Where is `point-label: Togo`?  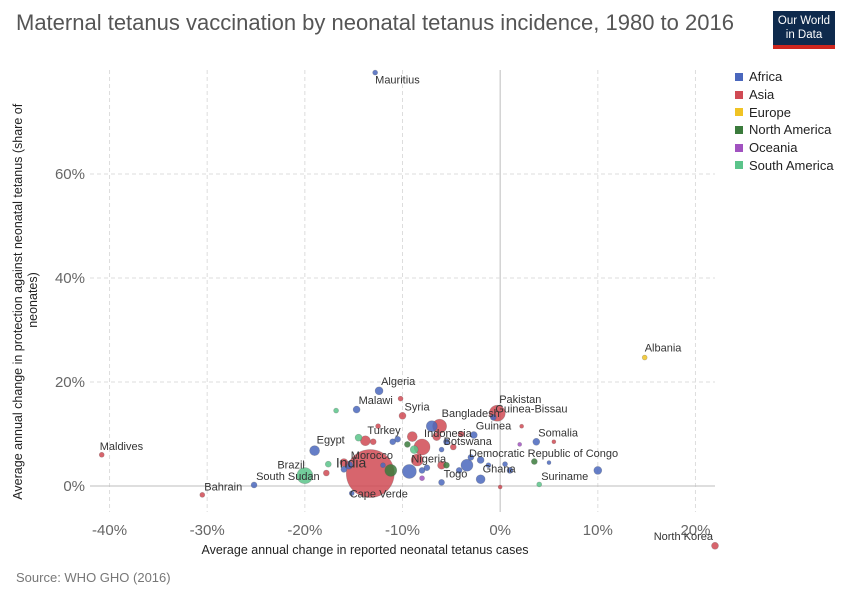
point-label: Togo is located at coordinates (456, 474).